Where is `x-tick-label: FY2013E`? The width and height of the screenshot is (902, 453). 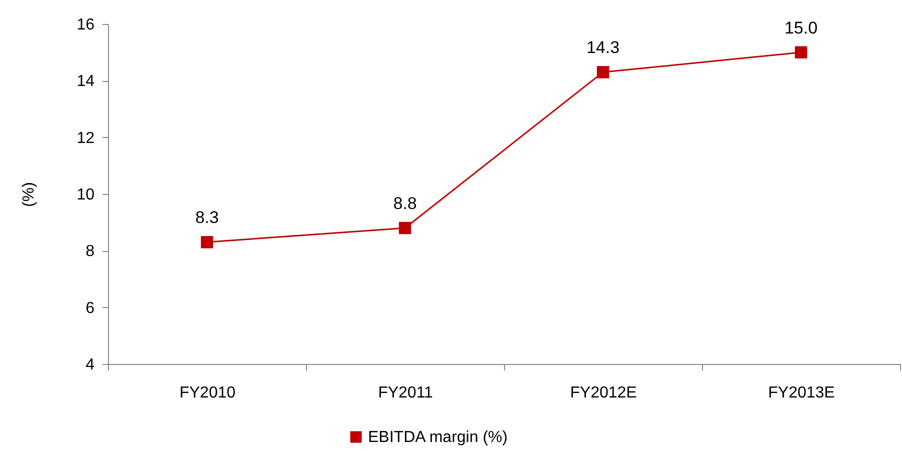 x-tick-label: FY2013E is located at coordinates (801, 393).